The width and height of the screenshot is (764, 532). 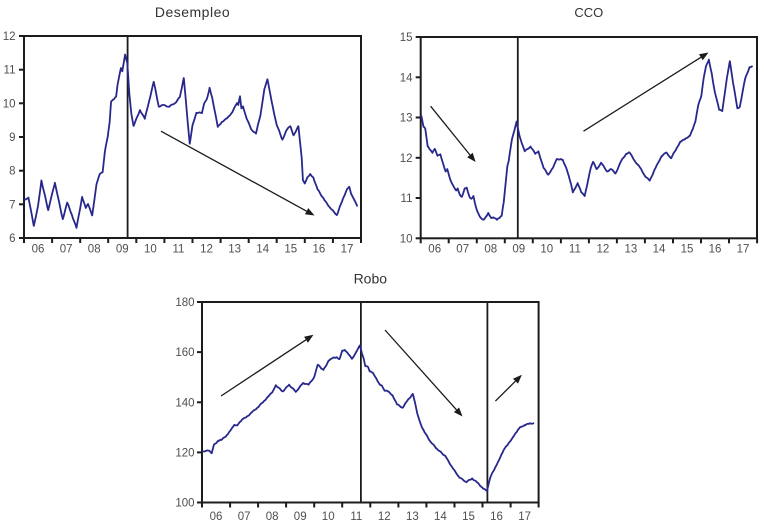 What do you see at coordinates (184, 403) in the screenshot?
I see `svg-text: 140` at bounding box center [184, 403].